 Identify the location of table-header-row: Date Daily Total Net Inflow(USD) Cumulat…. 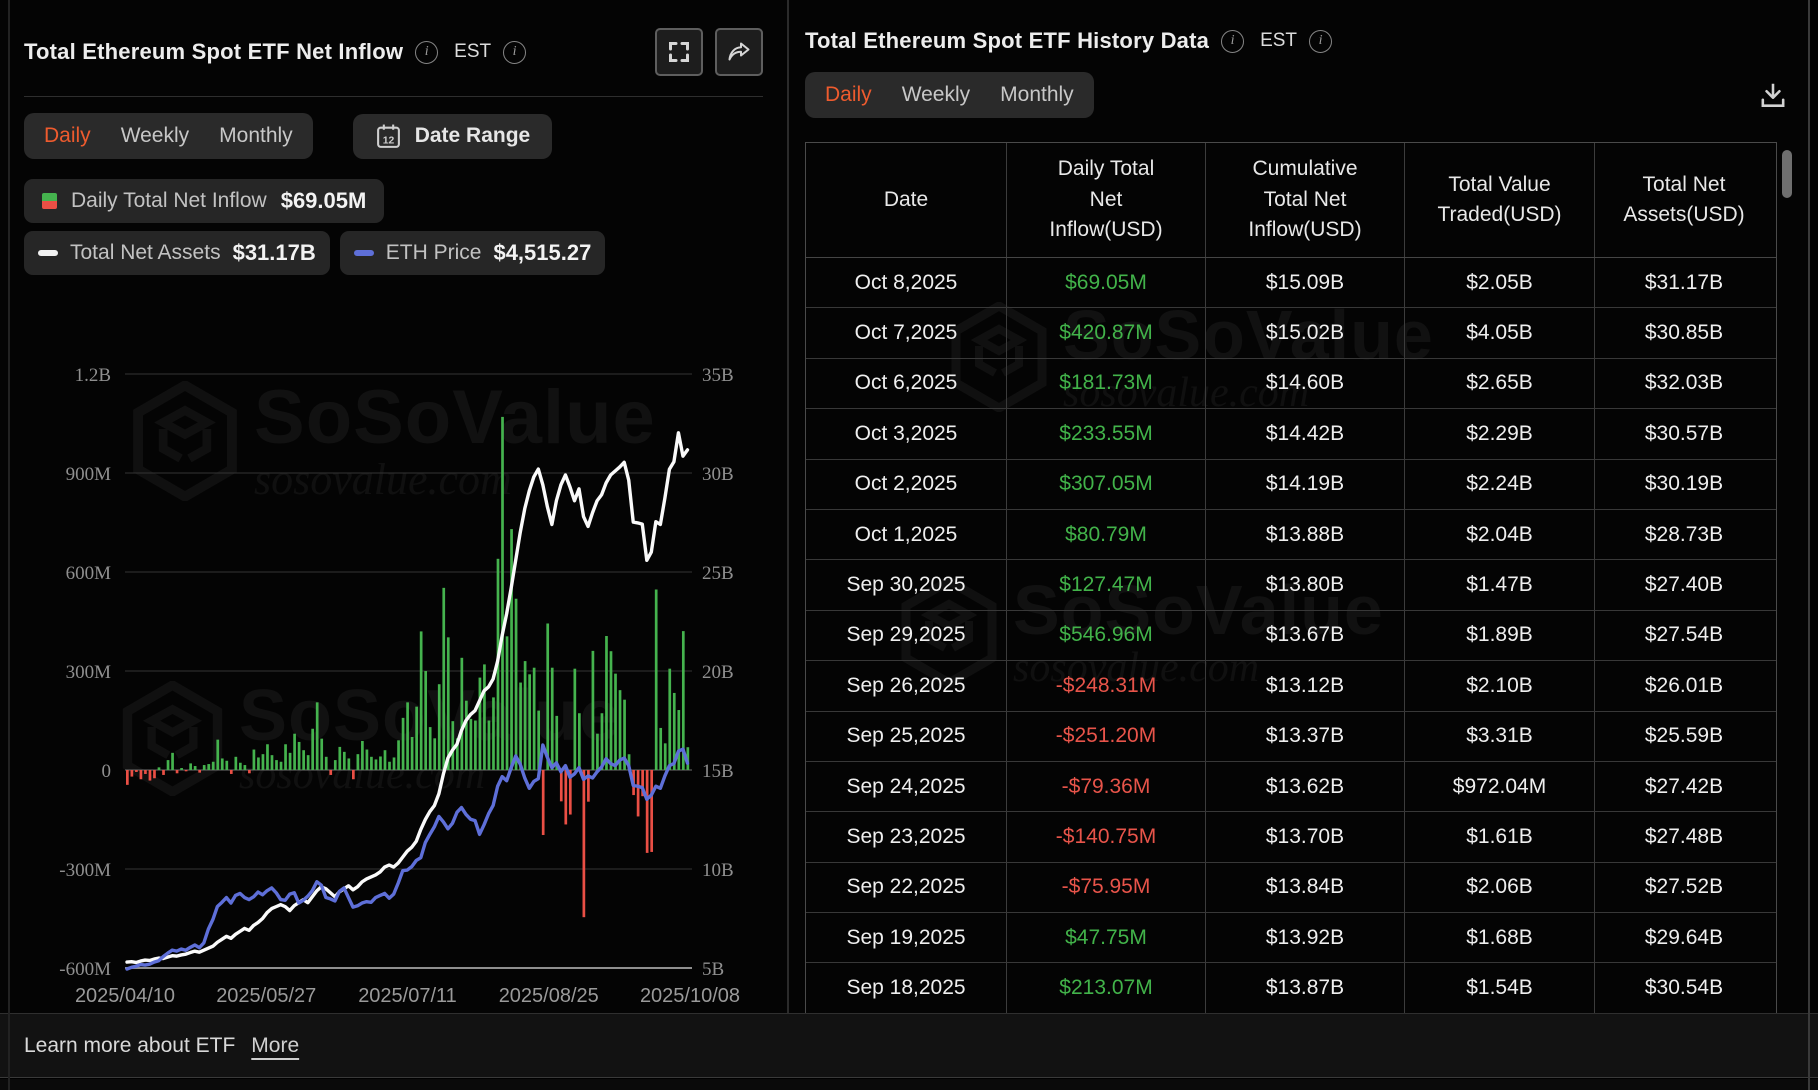
(1291, 200).